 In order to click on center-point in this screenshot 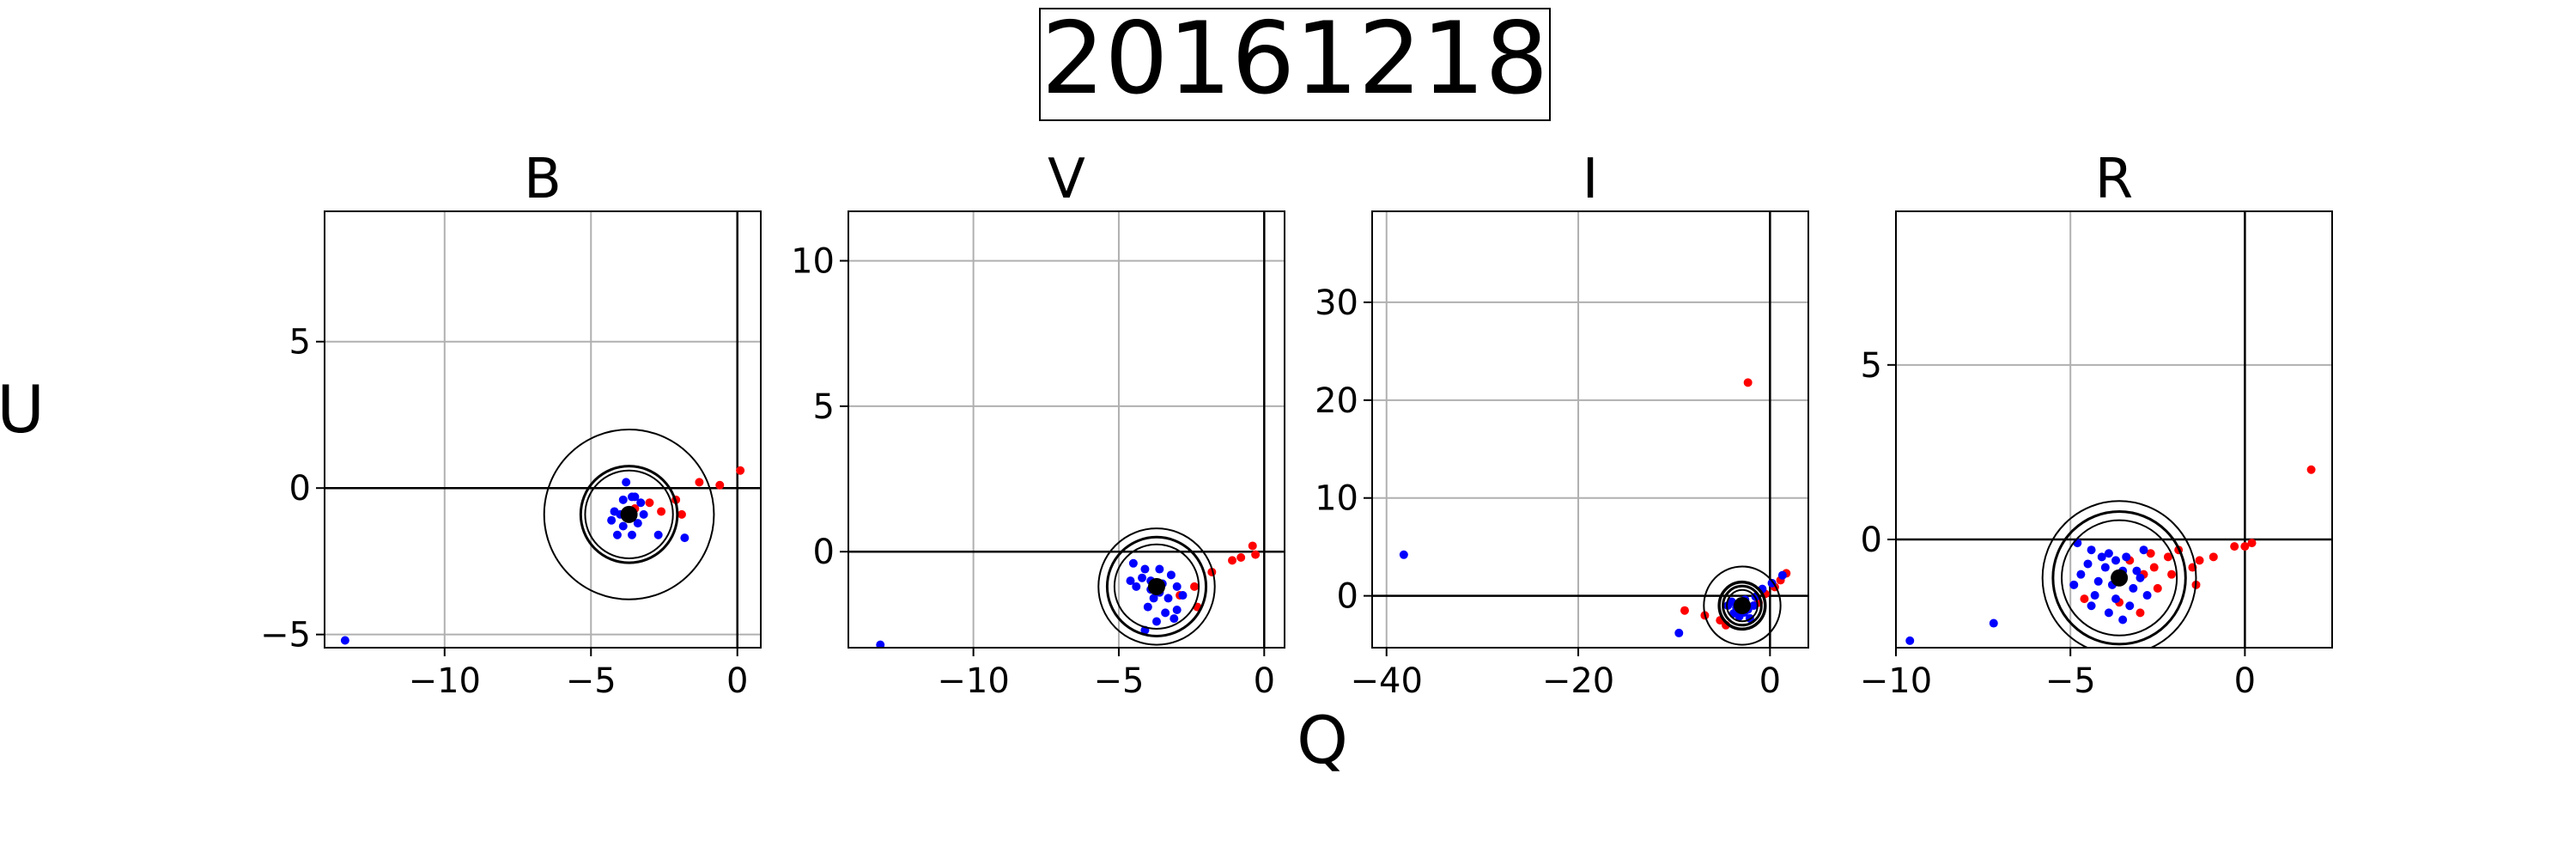, I will do `click(1742, 606)`.